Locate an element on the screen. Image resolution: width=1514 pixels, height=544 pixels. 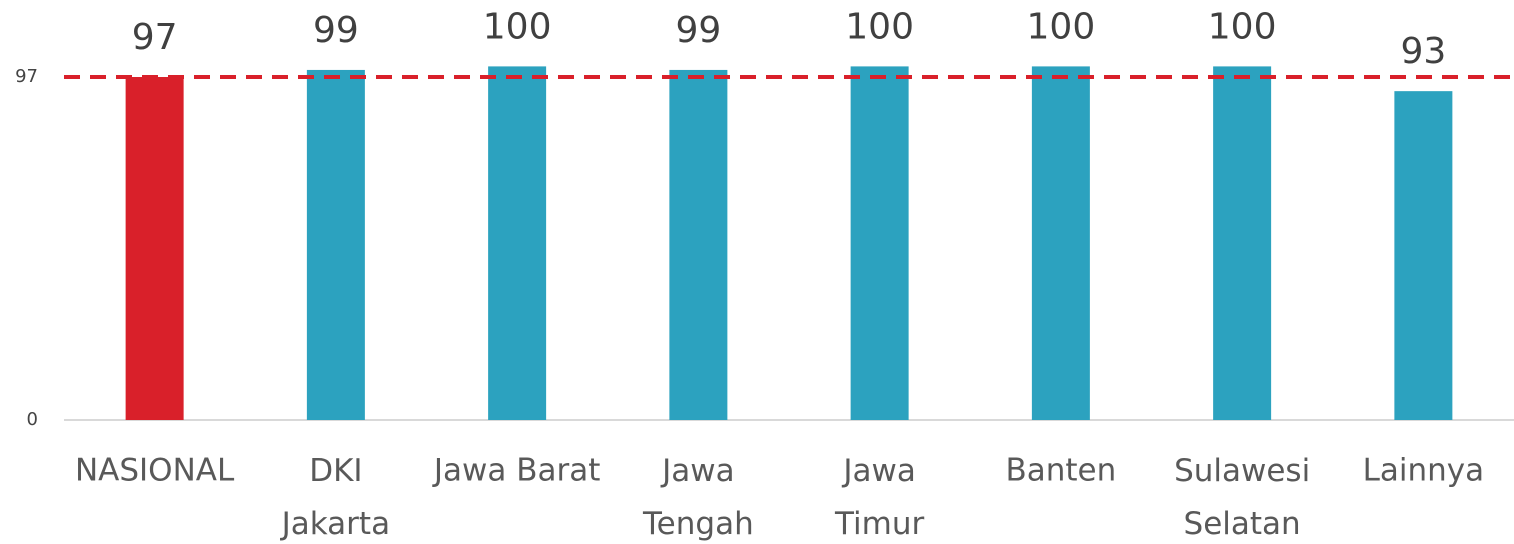
x-tick-label: Jawa Barat is located at coordinates (516, 471).